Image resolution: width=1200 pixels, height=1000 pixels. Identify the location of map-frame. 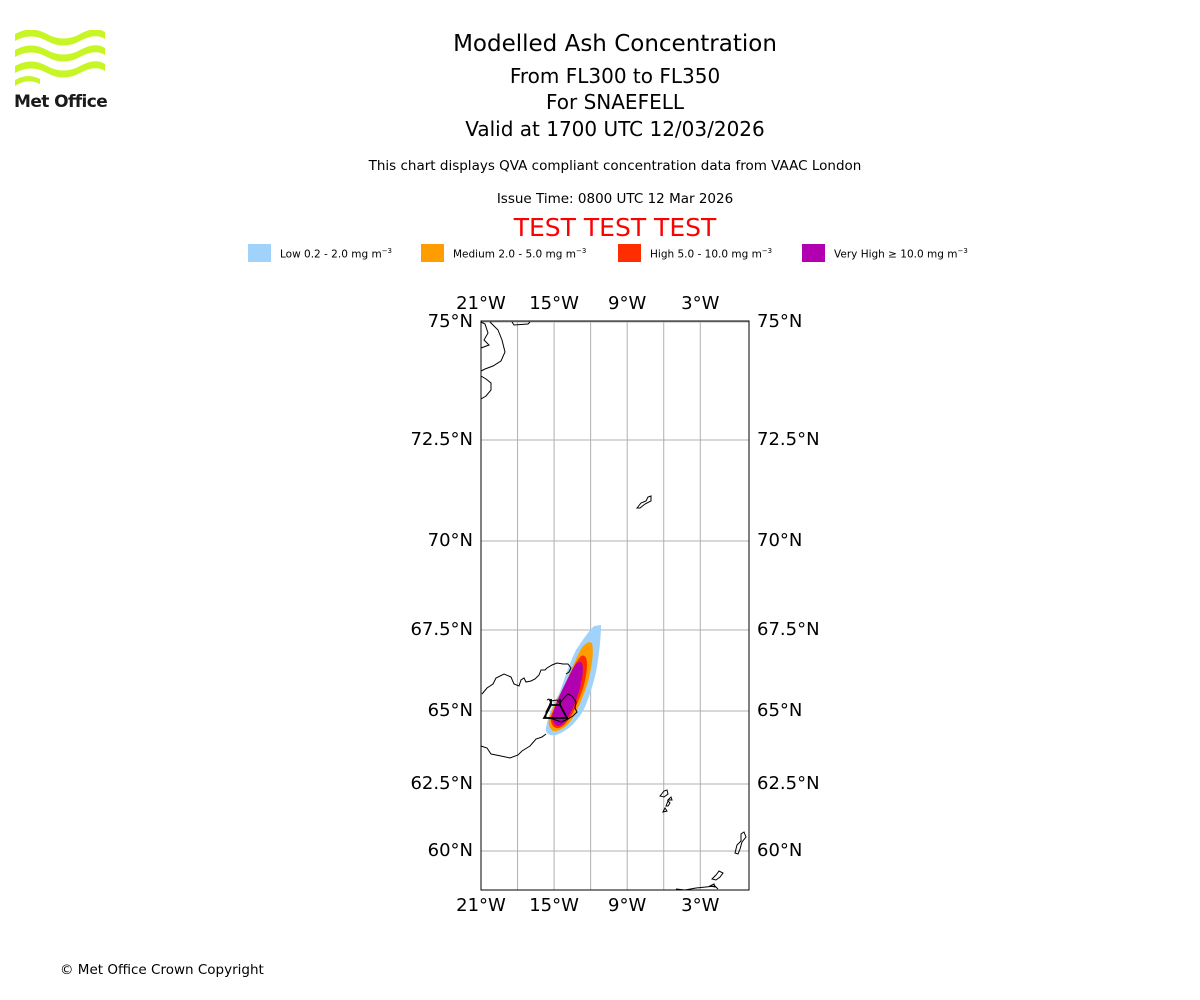
(615, 605).